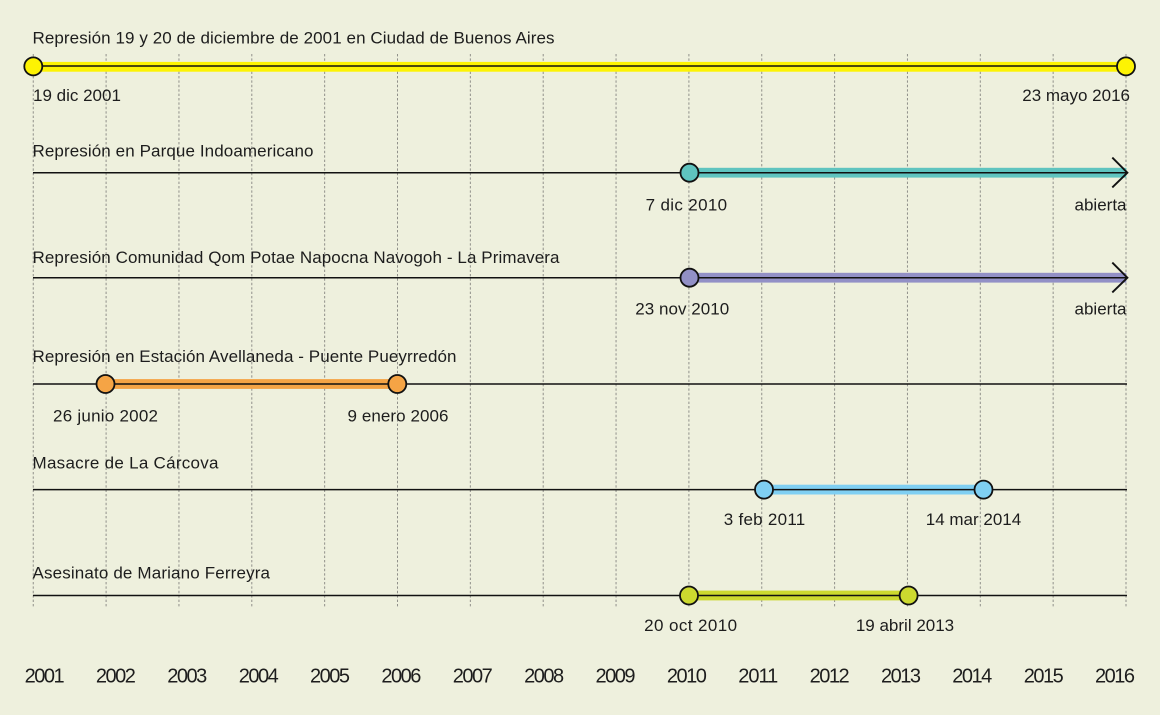 The image size is (1160, 715). I want to click on svg-text: 2009, so click(616, 677).